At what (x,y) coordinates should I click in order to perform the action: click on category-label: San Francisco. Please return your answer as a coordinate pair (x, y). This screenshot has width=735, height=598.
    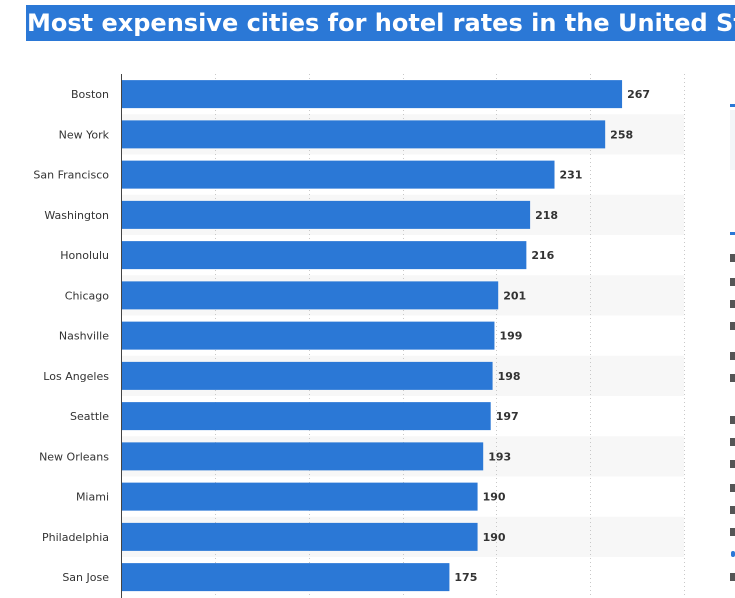
    Looking at the image, I should click on (71, 175).